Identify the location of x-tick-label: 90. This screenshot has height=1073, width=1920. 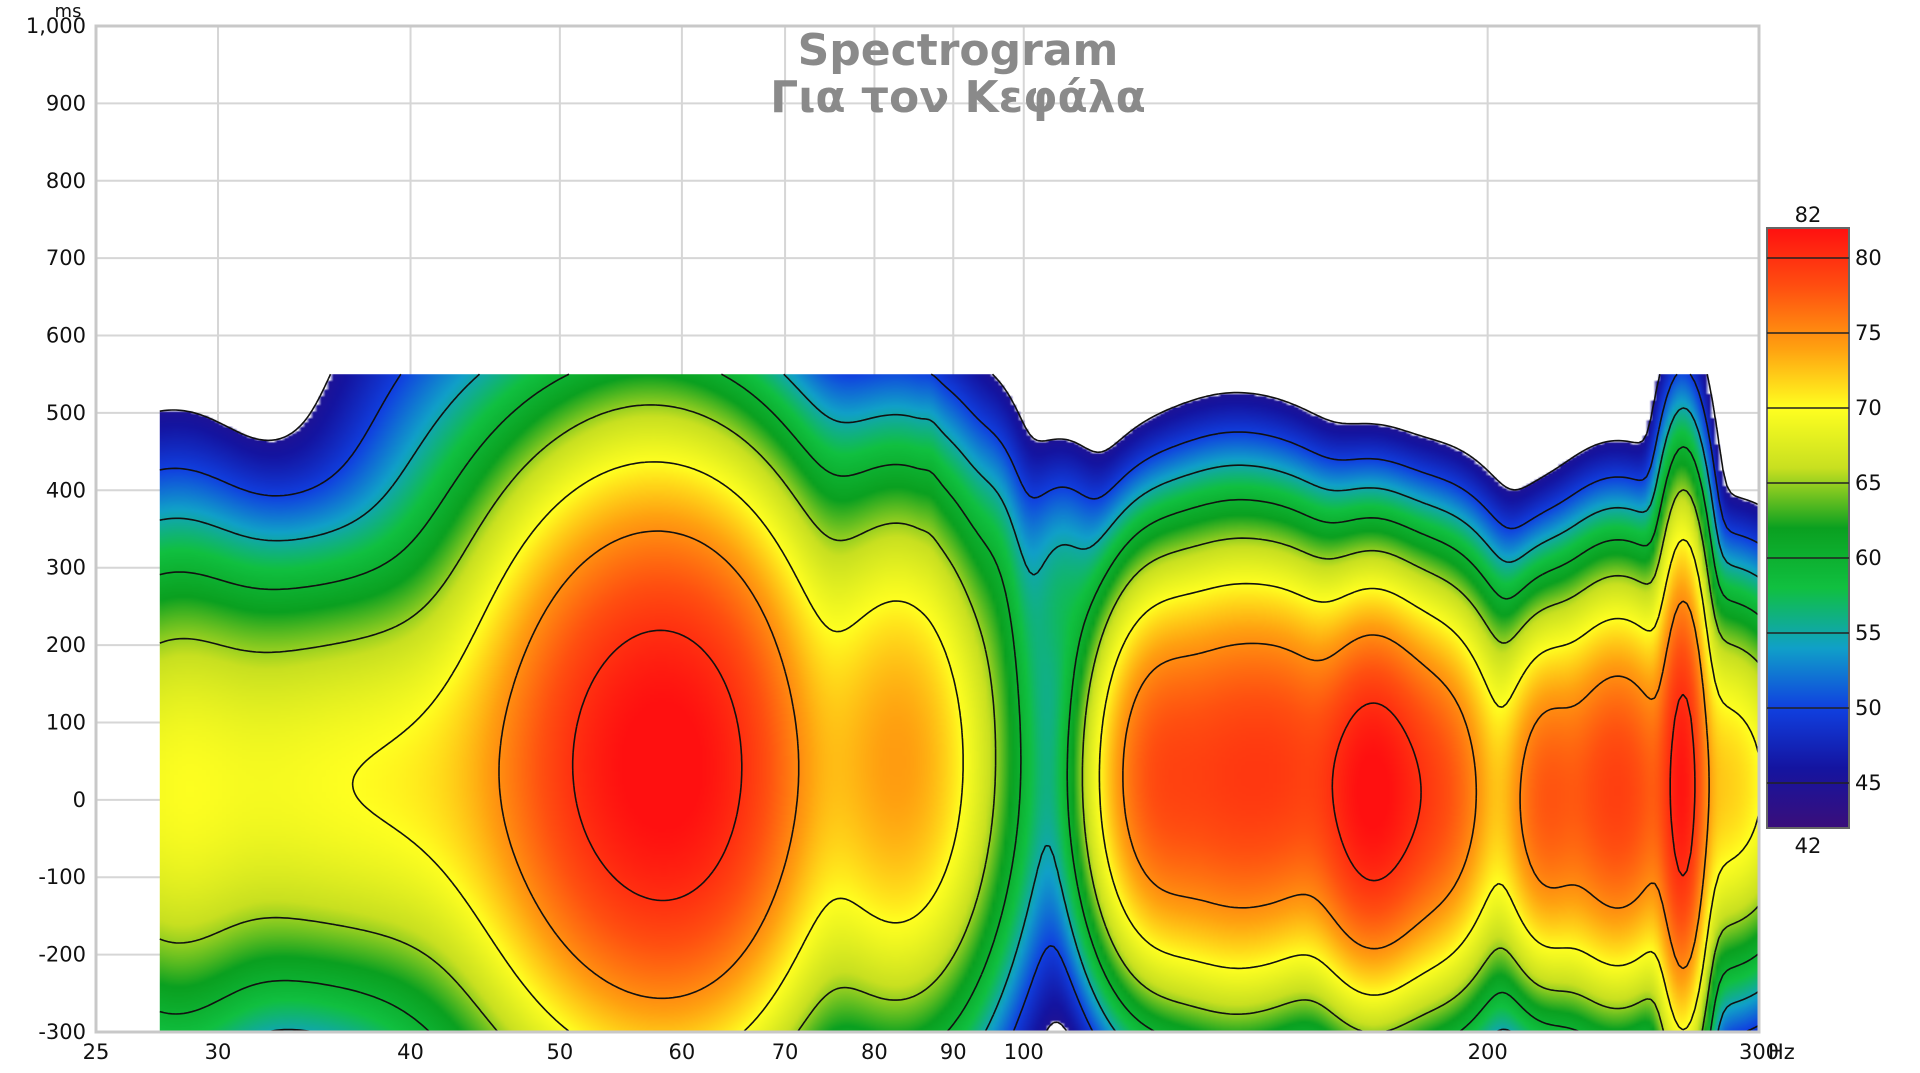
(953, 1052).